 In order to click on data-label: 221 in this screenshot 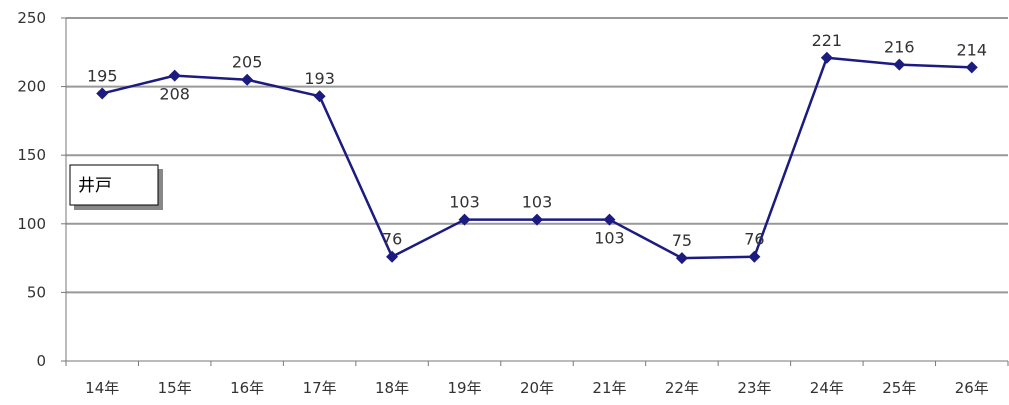, I will do `click(827, 40)`.